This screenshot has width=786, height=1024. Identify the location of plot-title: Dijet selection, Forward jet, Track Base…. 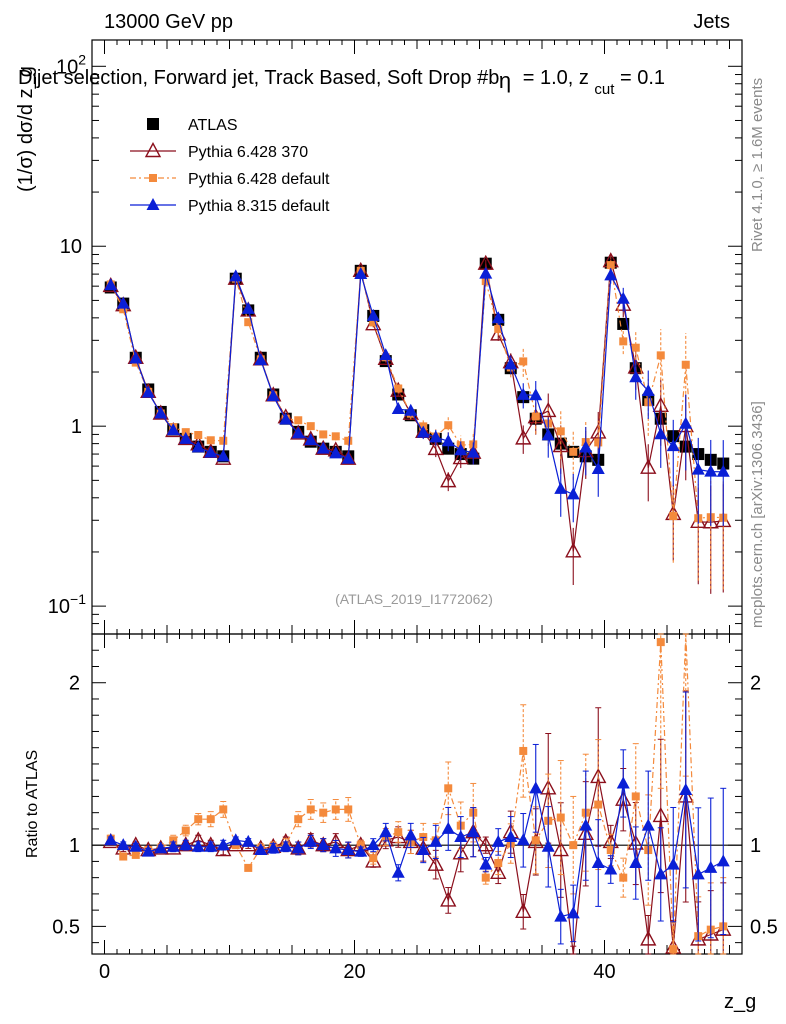
(341, 83).